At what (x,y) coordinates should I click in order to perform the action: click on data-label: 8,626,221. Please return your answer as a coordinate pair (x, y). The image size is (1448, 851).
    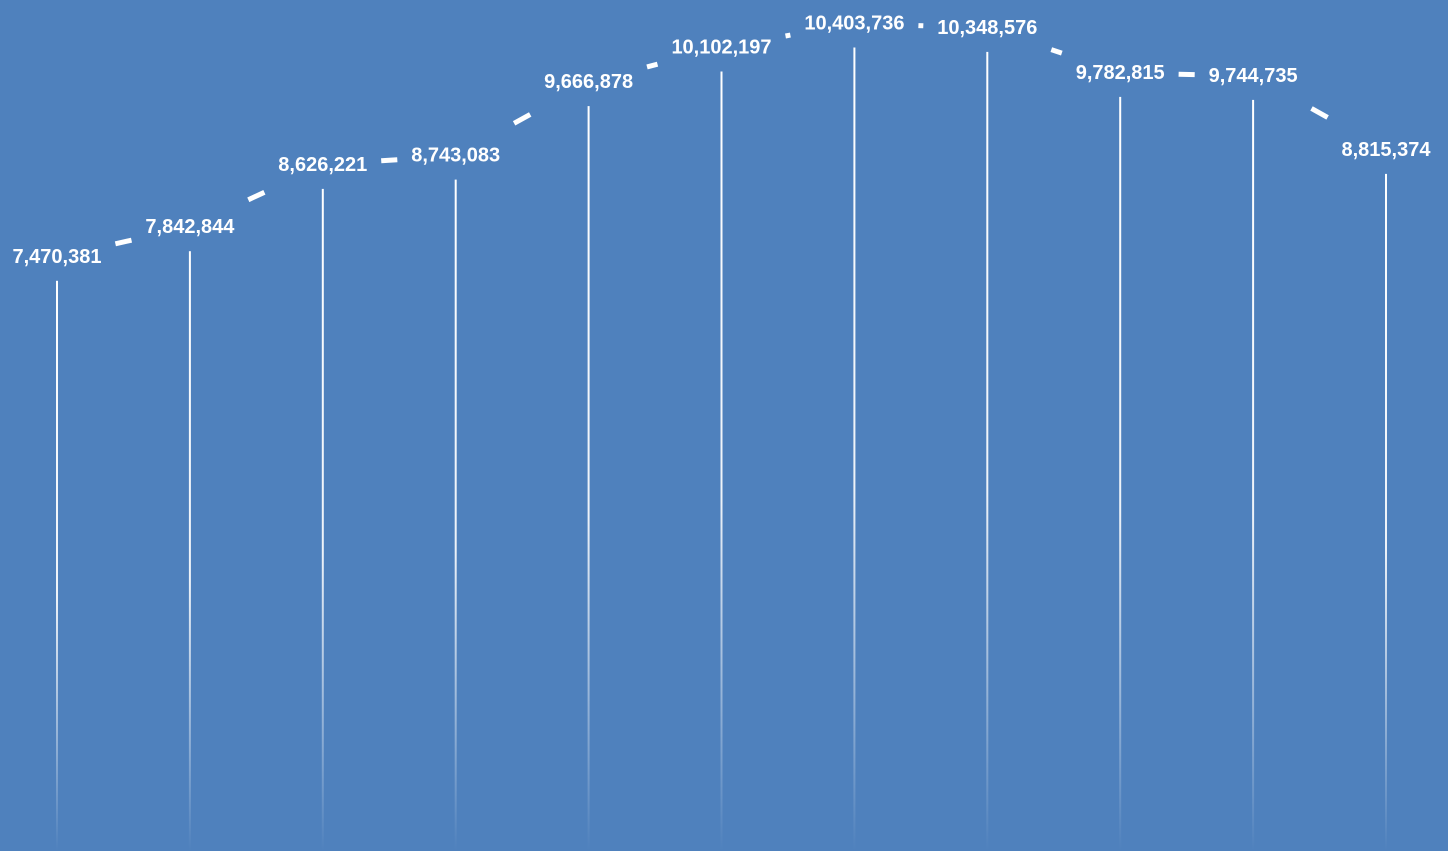
    Looking at the image, I should click on (322, 165).